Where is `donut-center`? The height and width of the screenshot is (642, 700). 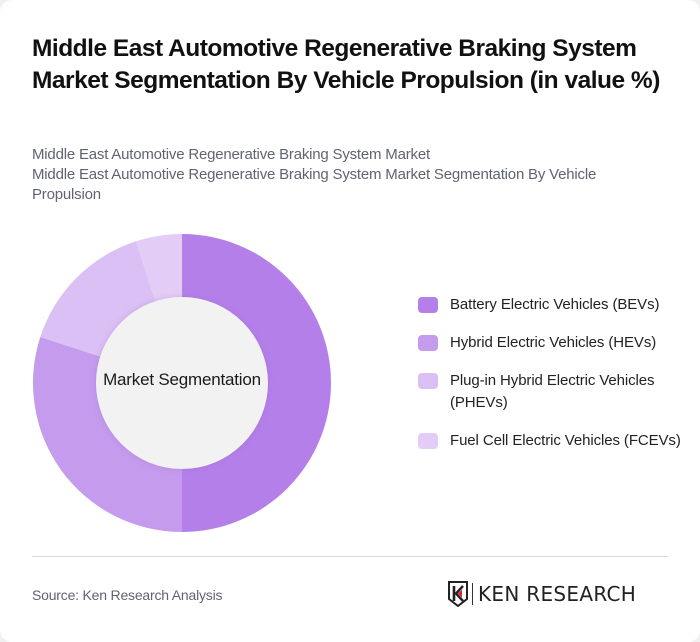
donut-center is located at coordinates (182, 383).